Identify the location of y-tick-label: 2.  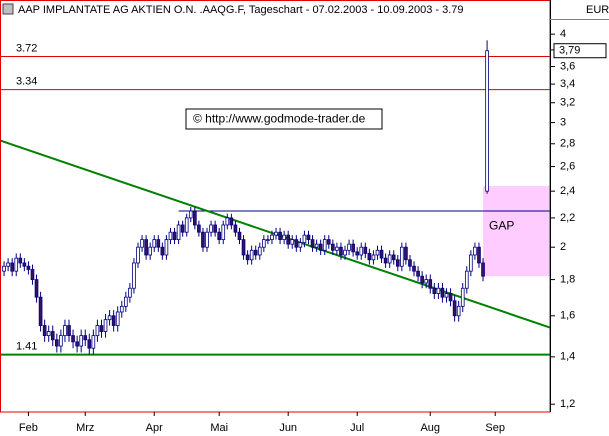
(563, 247).